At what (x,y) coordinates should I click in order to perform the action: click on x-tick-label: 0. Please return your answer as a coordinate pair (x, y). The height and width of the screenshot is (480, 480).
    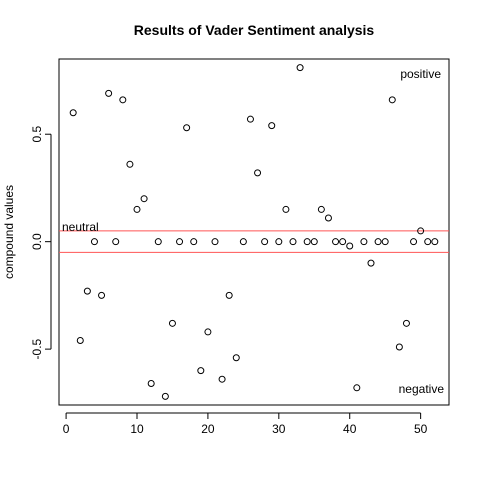
    Looking at the image, I should click on (66, 429).